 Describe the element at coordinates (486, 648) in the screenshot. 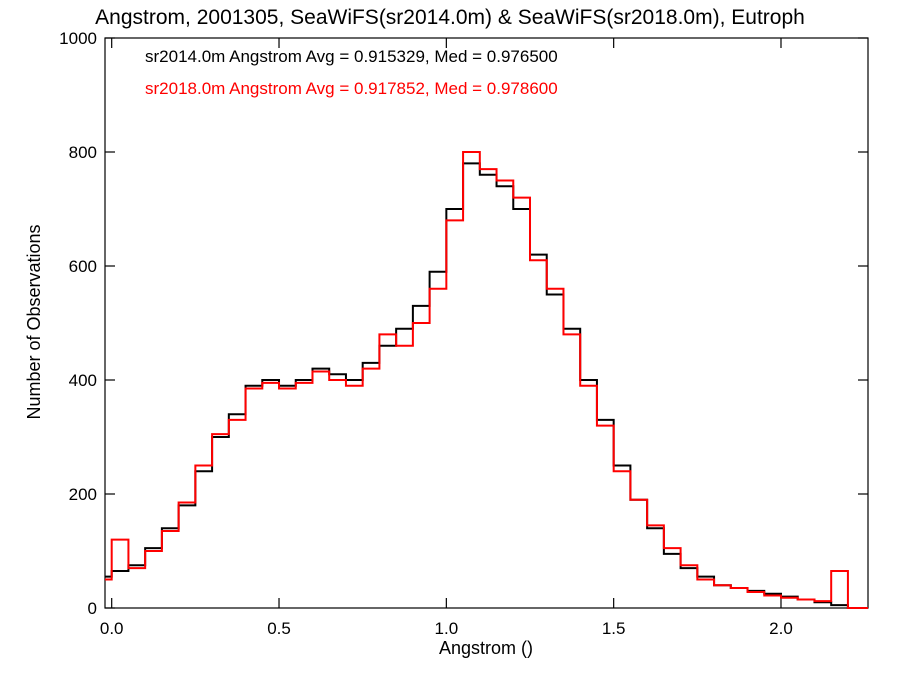

I see `x-axis-label: Angstrom ()` at that location.